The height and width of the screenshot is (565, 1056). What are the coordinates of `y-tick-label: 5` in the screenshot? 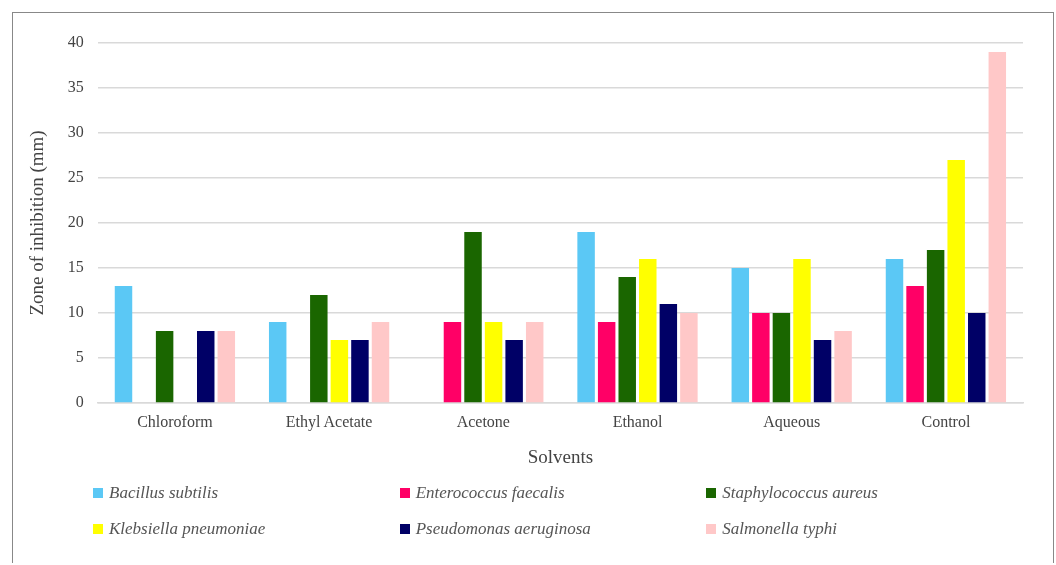 It's located at (79, 357).